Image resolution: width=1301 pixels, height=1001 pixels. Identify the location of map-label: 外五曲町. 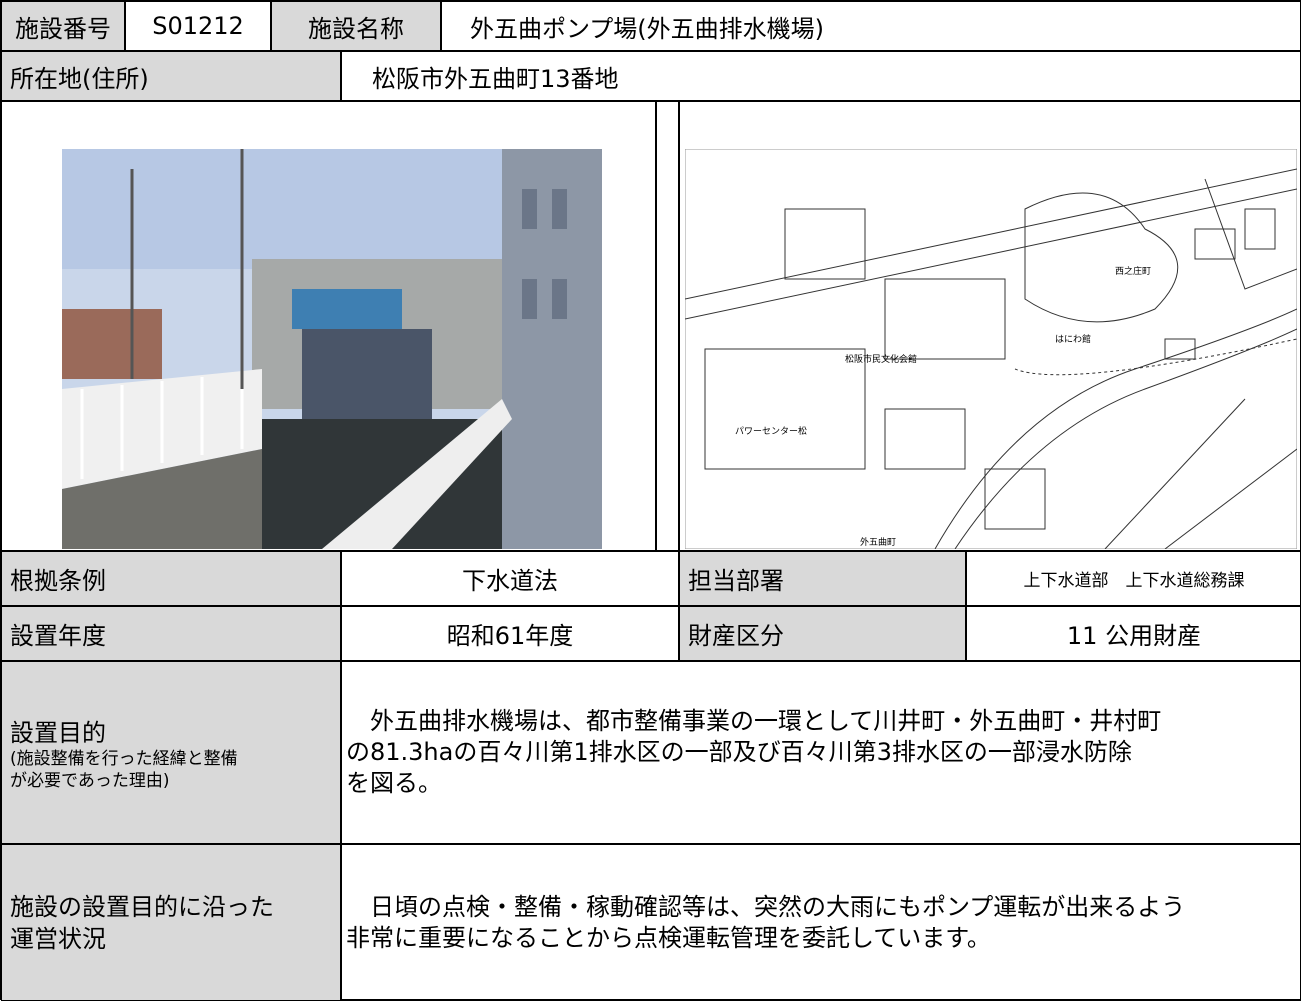
(878, 542).